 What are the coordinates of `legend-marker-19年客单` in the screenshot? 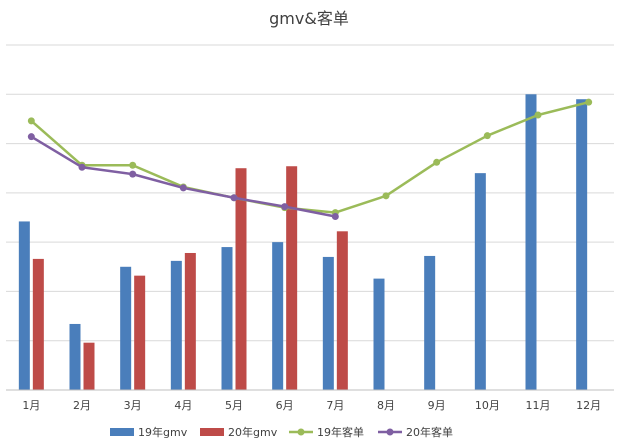 It's located at (301, 432).